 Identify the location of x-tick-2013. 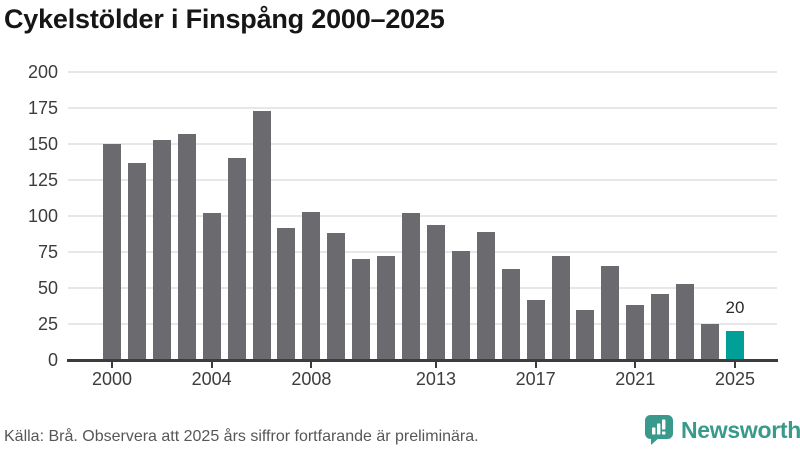
(435, 365).